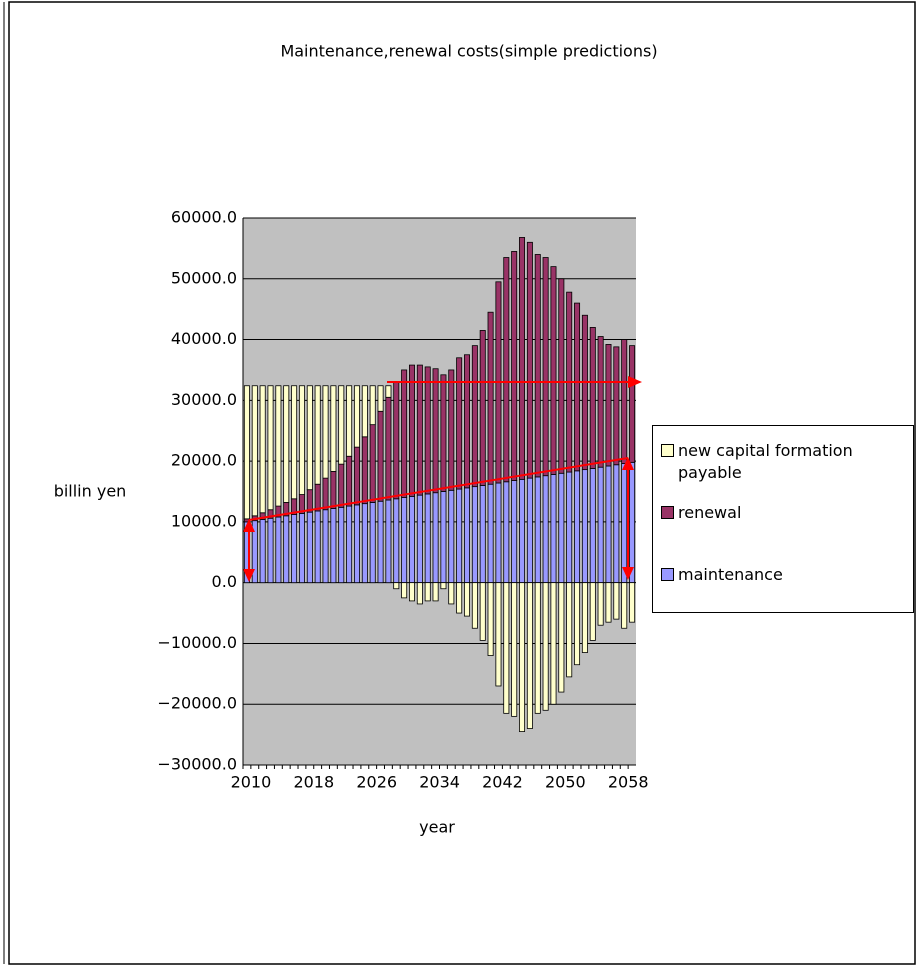 The height and width of the screenshot is (966, 919). I want to click on y-tick-label: 30000.0, so click(204, 399).